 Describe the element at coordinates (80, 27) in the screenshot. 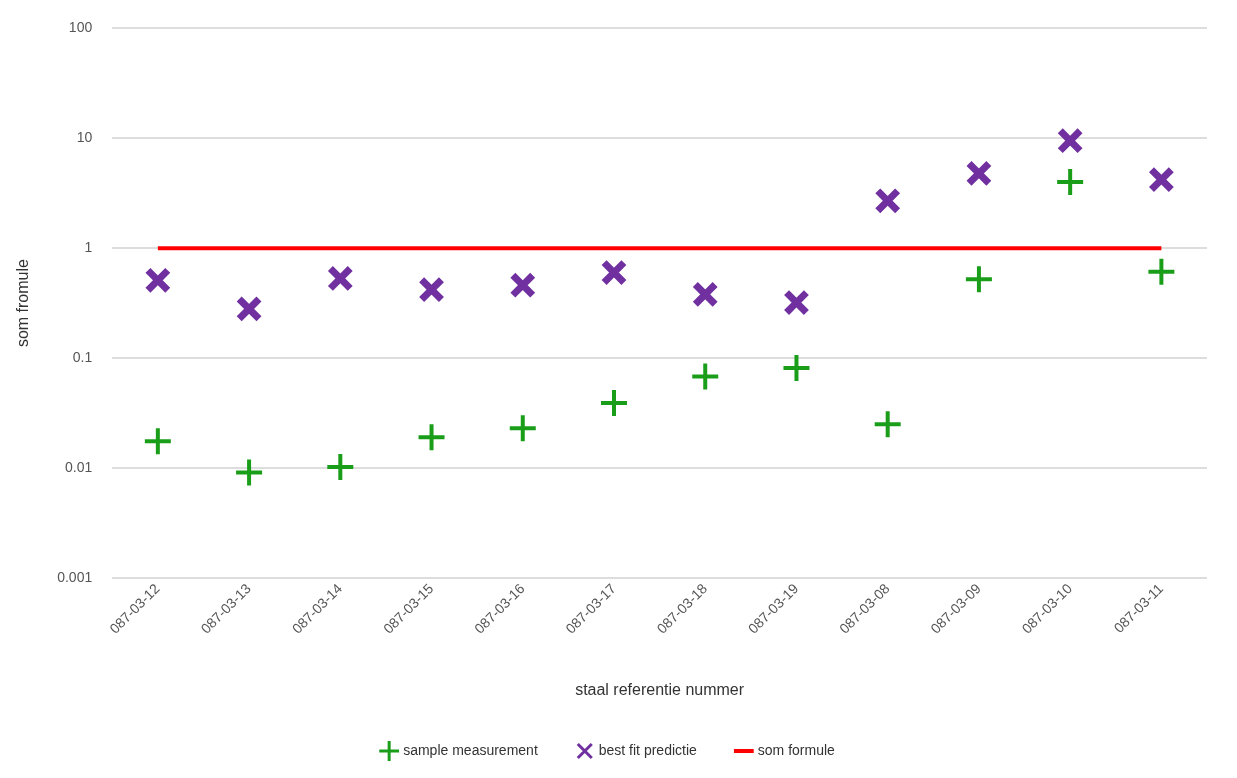

I see `y-tick-label: 100` at that location.